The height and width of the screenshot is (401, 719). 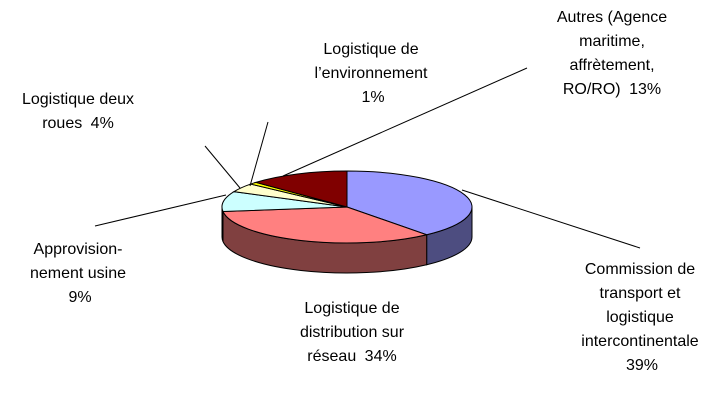 What do you see at coordinates (645, 89) in the screenshot?
I see `value-label: 13%` at bounding box center [645, 89].